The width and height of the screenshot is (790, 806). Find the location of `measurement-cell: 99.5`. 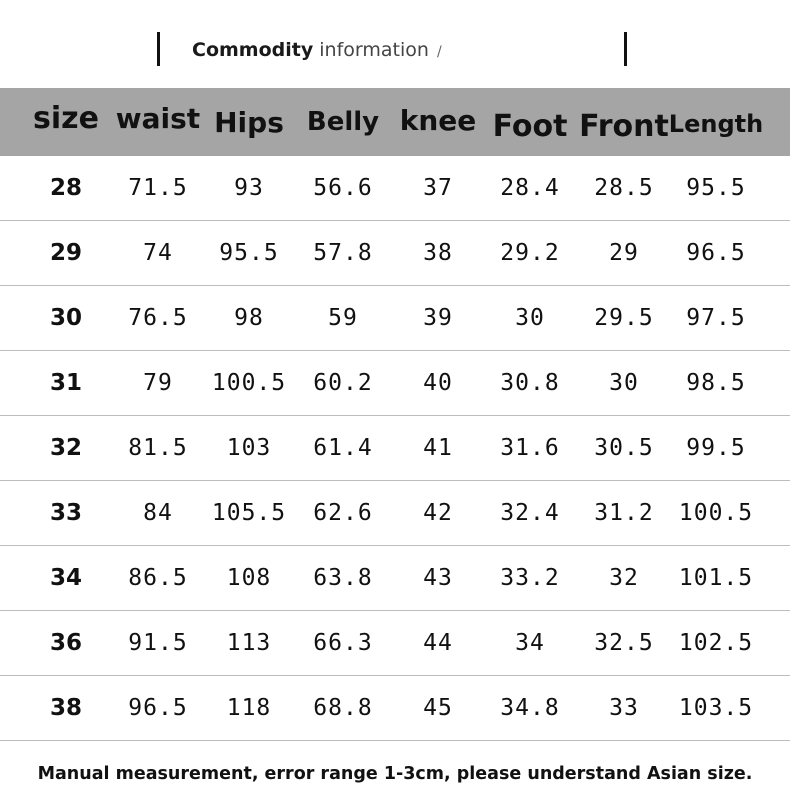

measurement-cell: 99.5 is located at coordinates (716, 448).